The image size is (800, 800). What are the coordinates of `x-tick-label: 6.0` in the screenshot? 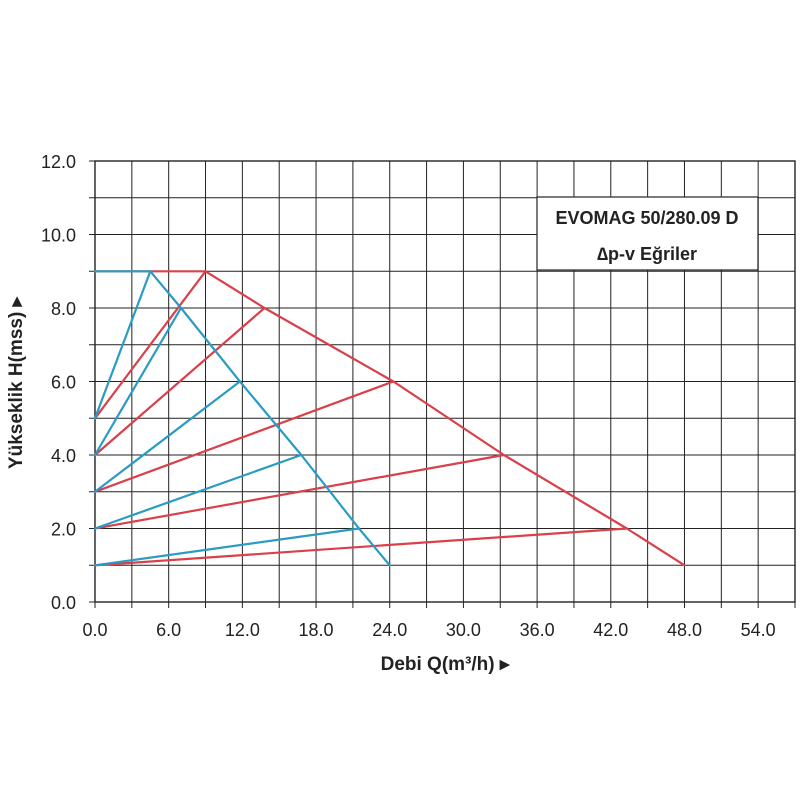 It's located at (168, 630).